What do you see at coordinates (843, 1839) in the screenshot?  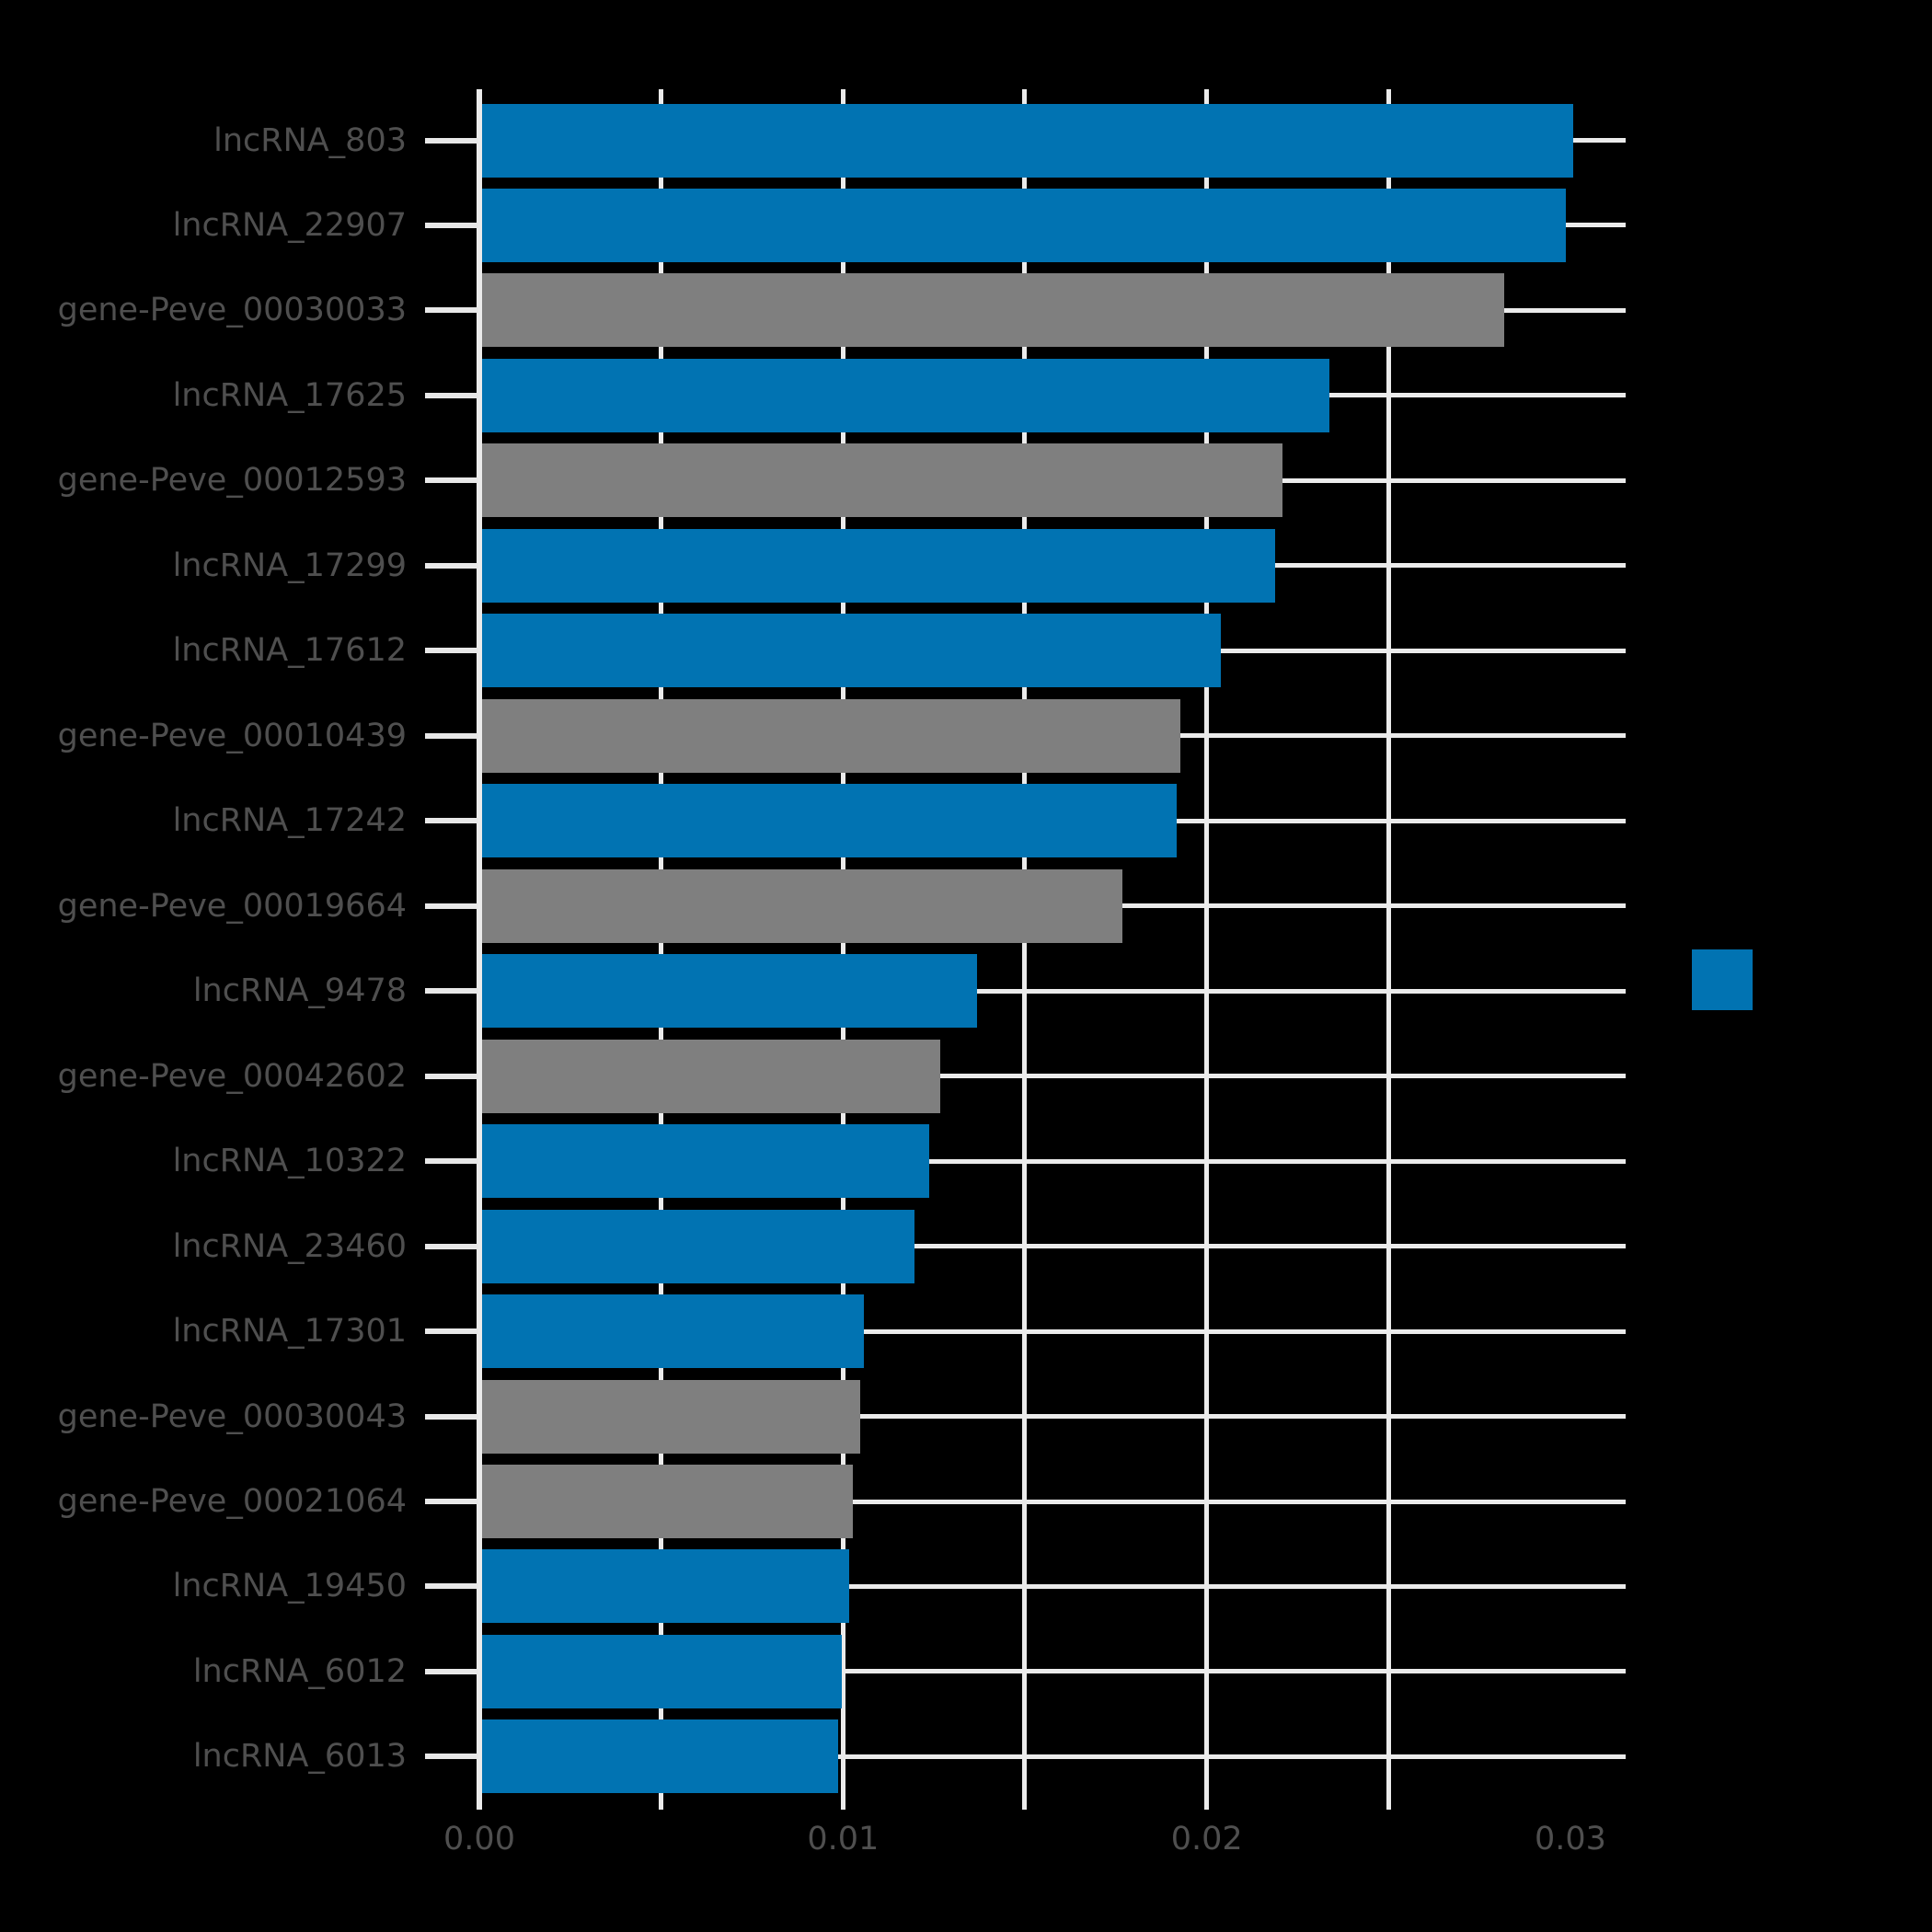 I see `x-tick-label: 0.01` at bounding box center [843, 1839].